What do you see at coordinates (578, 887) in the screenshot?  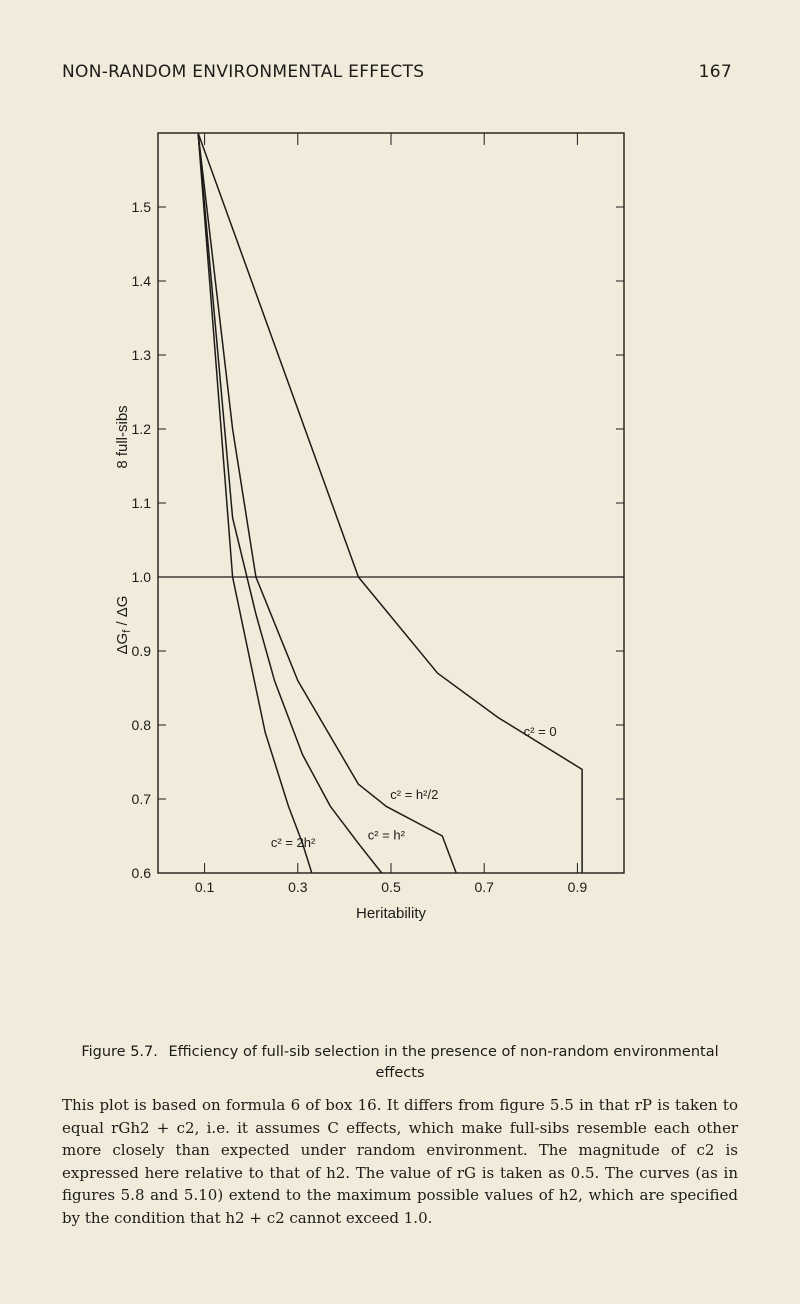 I see `x-tick-label: 0.9` at bounding box center [578, 887].